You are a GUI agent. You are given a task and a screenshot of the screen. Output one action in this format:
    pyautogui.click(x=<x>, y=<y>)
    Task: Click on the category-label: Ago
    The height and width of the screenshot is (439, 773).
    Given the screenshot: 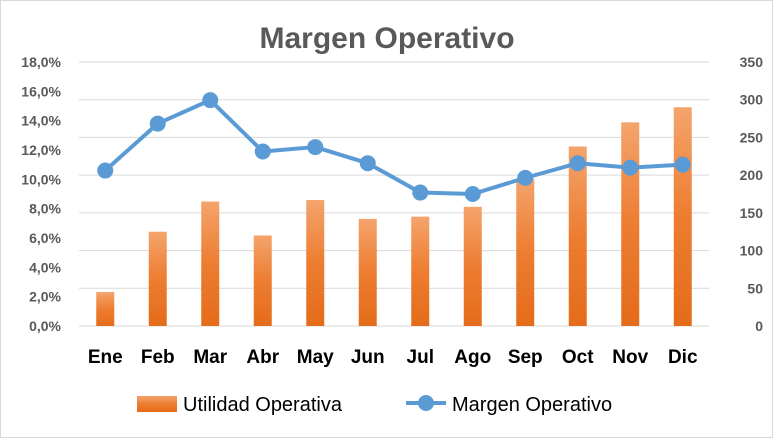 What is the action you would take?
    pyautogui.click(x=472, y=357)
    